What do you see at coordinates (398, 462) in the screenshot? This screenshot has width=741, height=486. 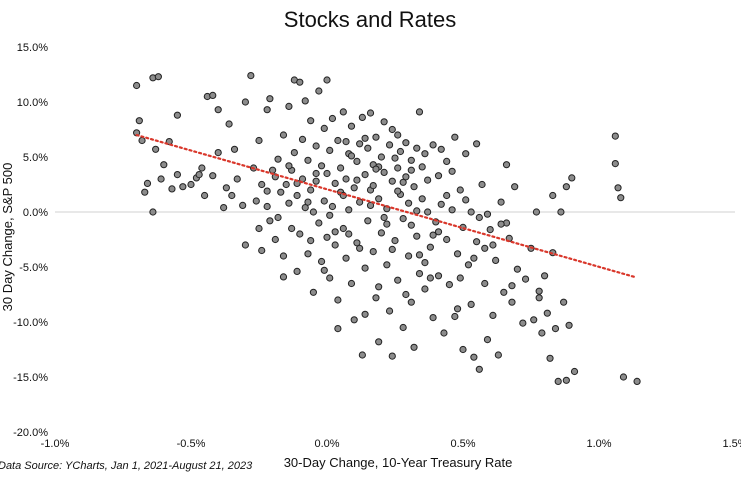 I see `x-axis-label: 30-Day Change, 10-Year Treasury Rate` at bounding box center [398, 462].